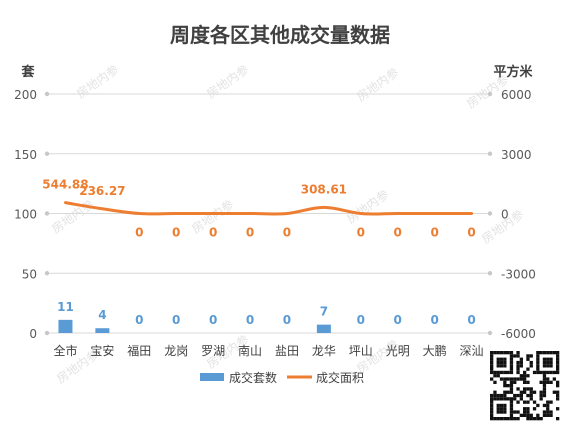 This screenshot has height=436, width=566. I want to click on legend-swatch-bar, so click(212, 377).